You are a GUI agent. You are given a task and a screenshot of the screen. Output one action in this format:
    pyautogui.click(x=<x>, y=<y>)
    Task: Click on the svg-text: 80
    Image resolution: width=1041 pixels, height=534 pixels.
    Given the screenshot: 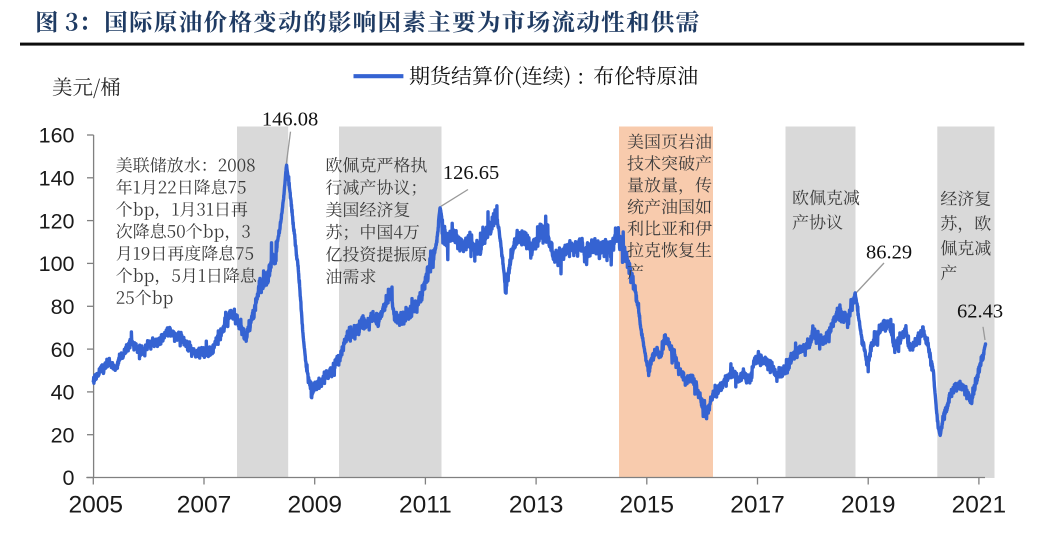 What is the action you would take?
    pyautogui.click(x=63, y=307)
    